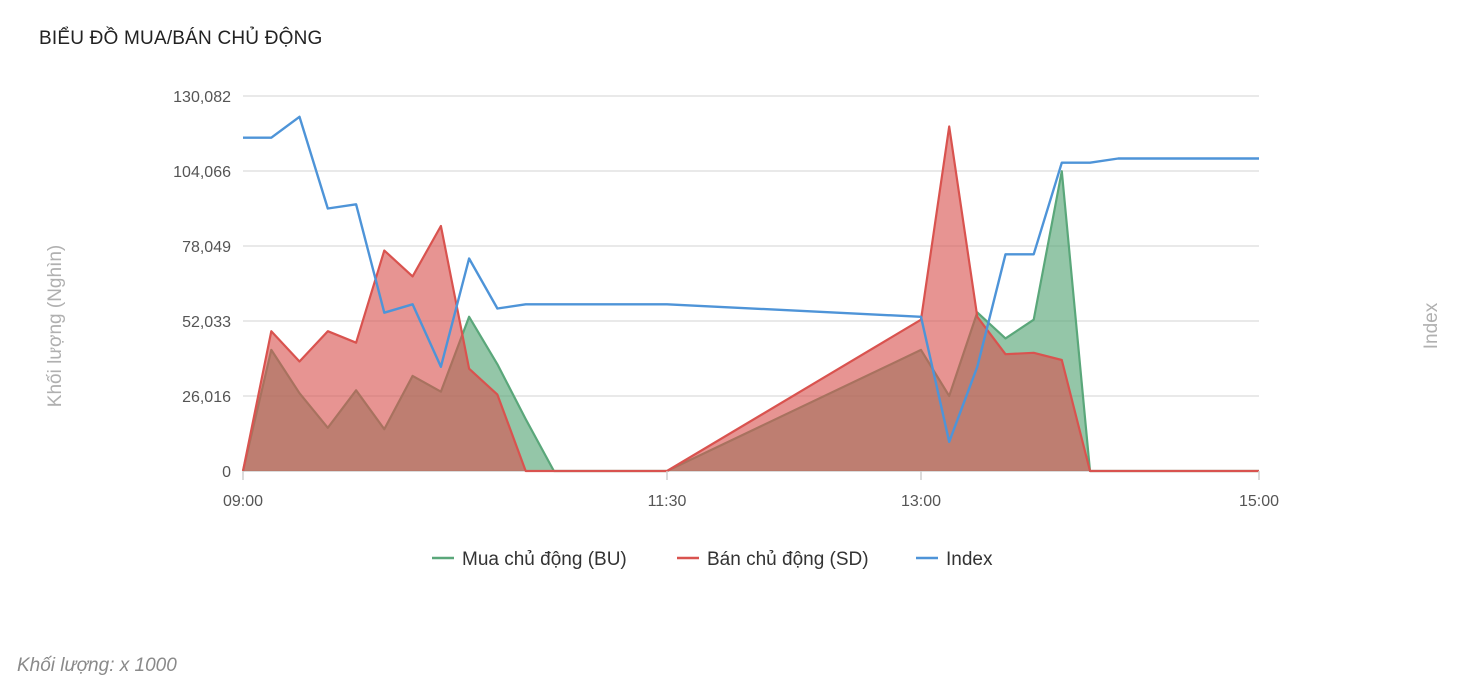 The image size is (1457, 697). Describe the element at coordinates (226, 472) in the screenshot. I see `y-tick-label: 0` at that location.